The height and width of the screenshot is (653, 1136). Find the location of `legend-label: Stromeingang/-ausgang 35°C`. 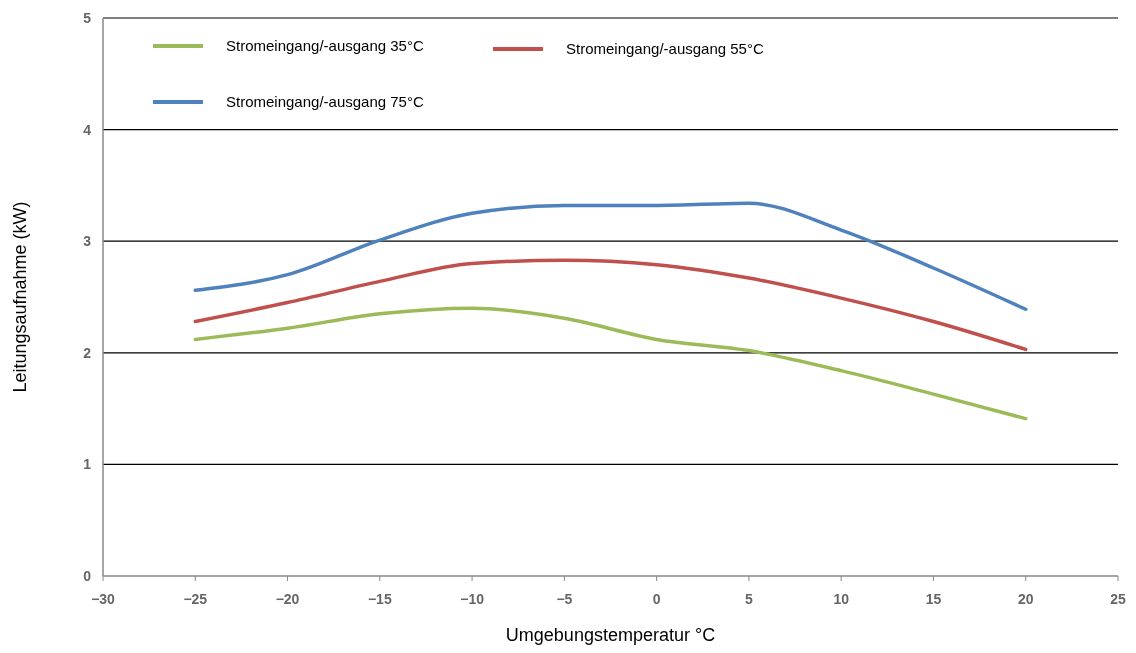

legend-label: Stromeingang/-ausgang 35°C is located at coordinates (325, 45).